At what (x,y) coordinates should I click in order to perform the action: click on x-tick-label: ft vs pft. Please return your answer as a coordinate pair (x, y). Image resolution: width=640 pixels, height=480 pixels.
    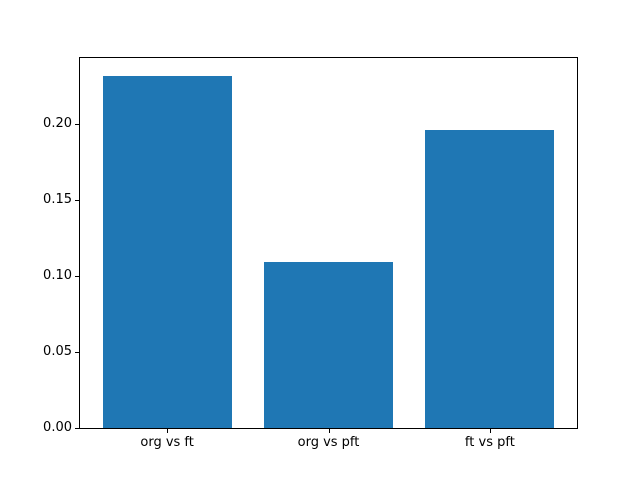
    Looking at the image, I should click on (489, 442).